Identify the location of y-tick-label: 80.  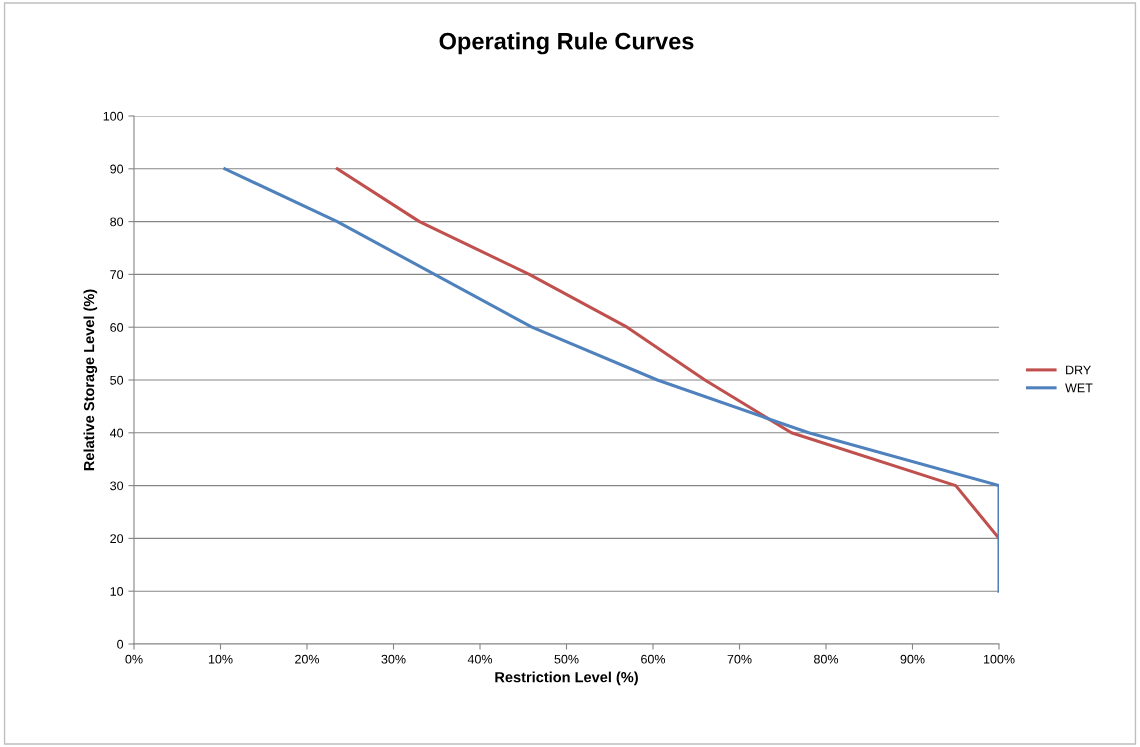
(117, 222).